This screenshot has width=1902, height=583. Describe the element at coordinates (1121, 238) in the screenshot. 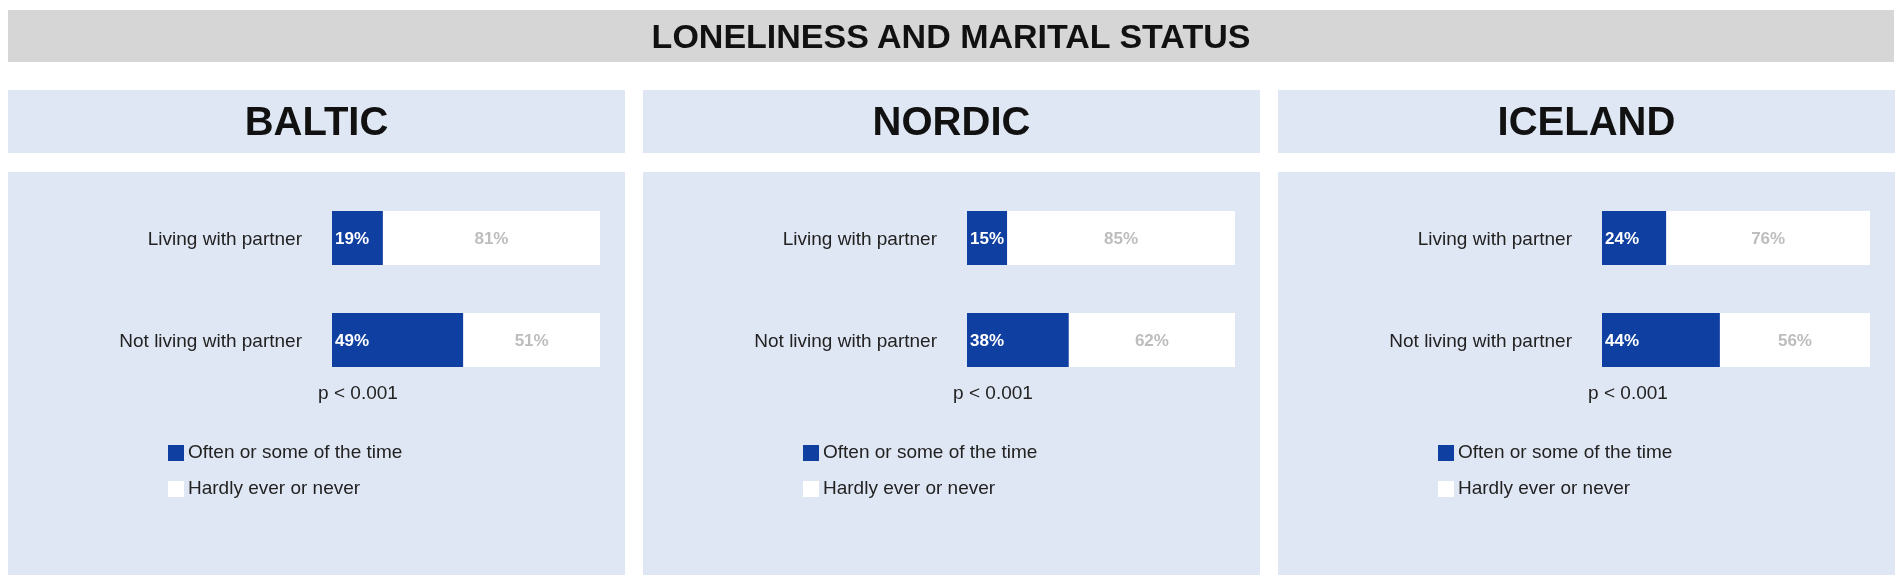

I see `data-label: 85%` at that location.